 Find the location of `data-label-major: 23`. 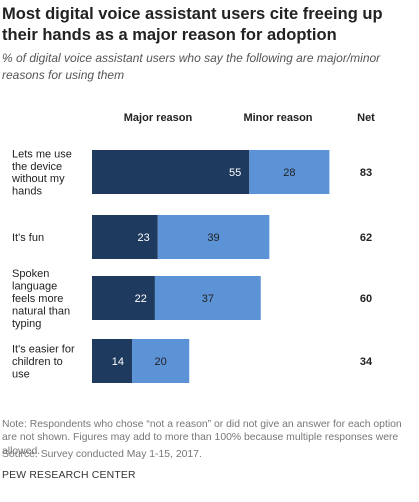

data-label-major: 23 is located at coordinates (144, 238).